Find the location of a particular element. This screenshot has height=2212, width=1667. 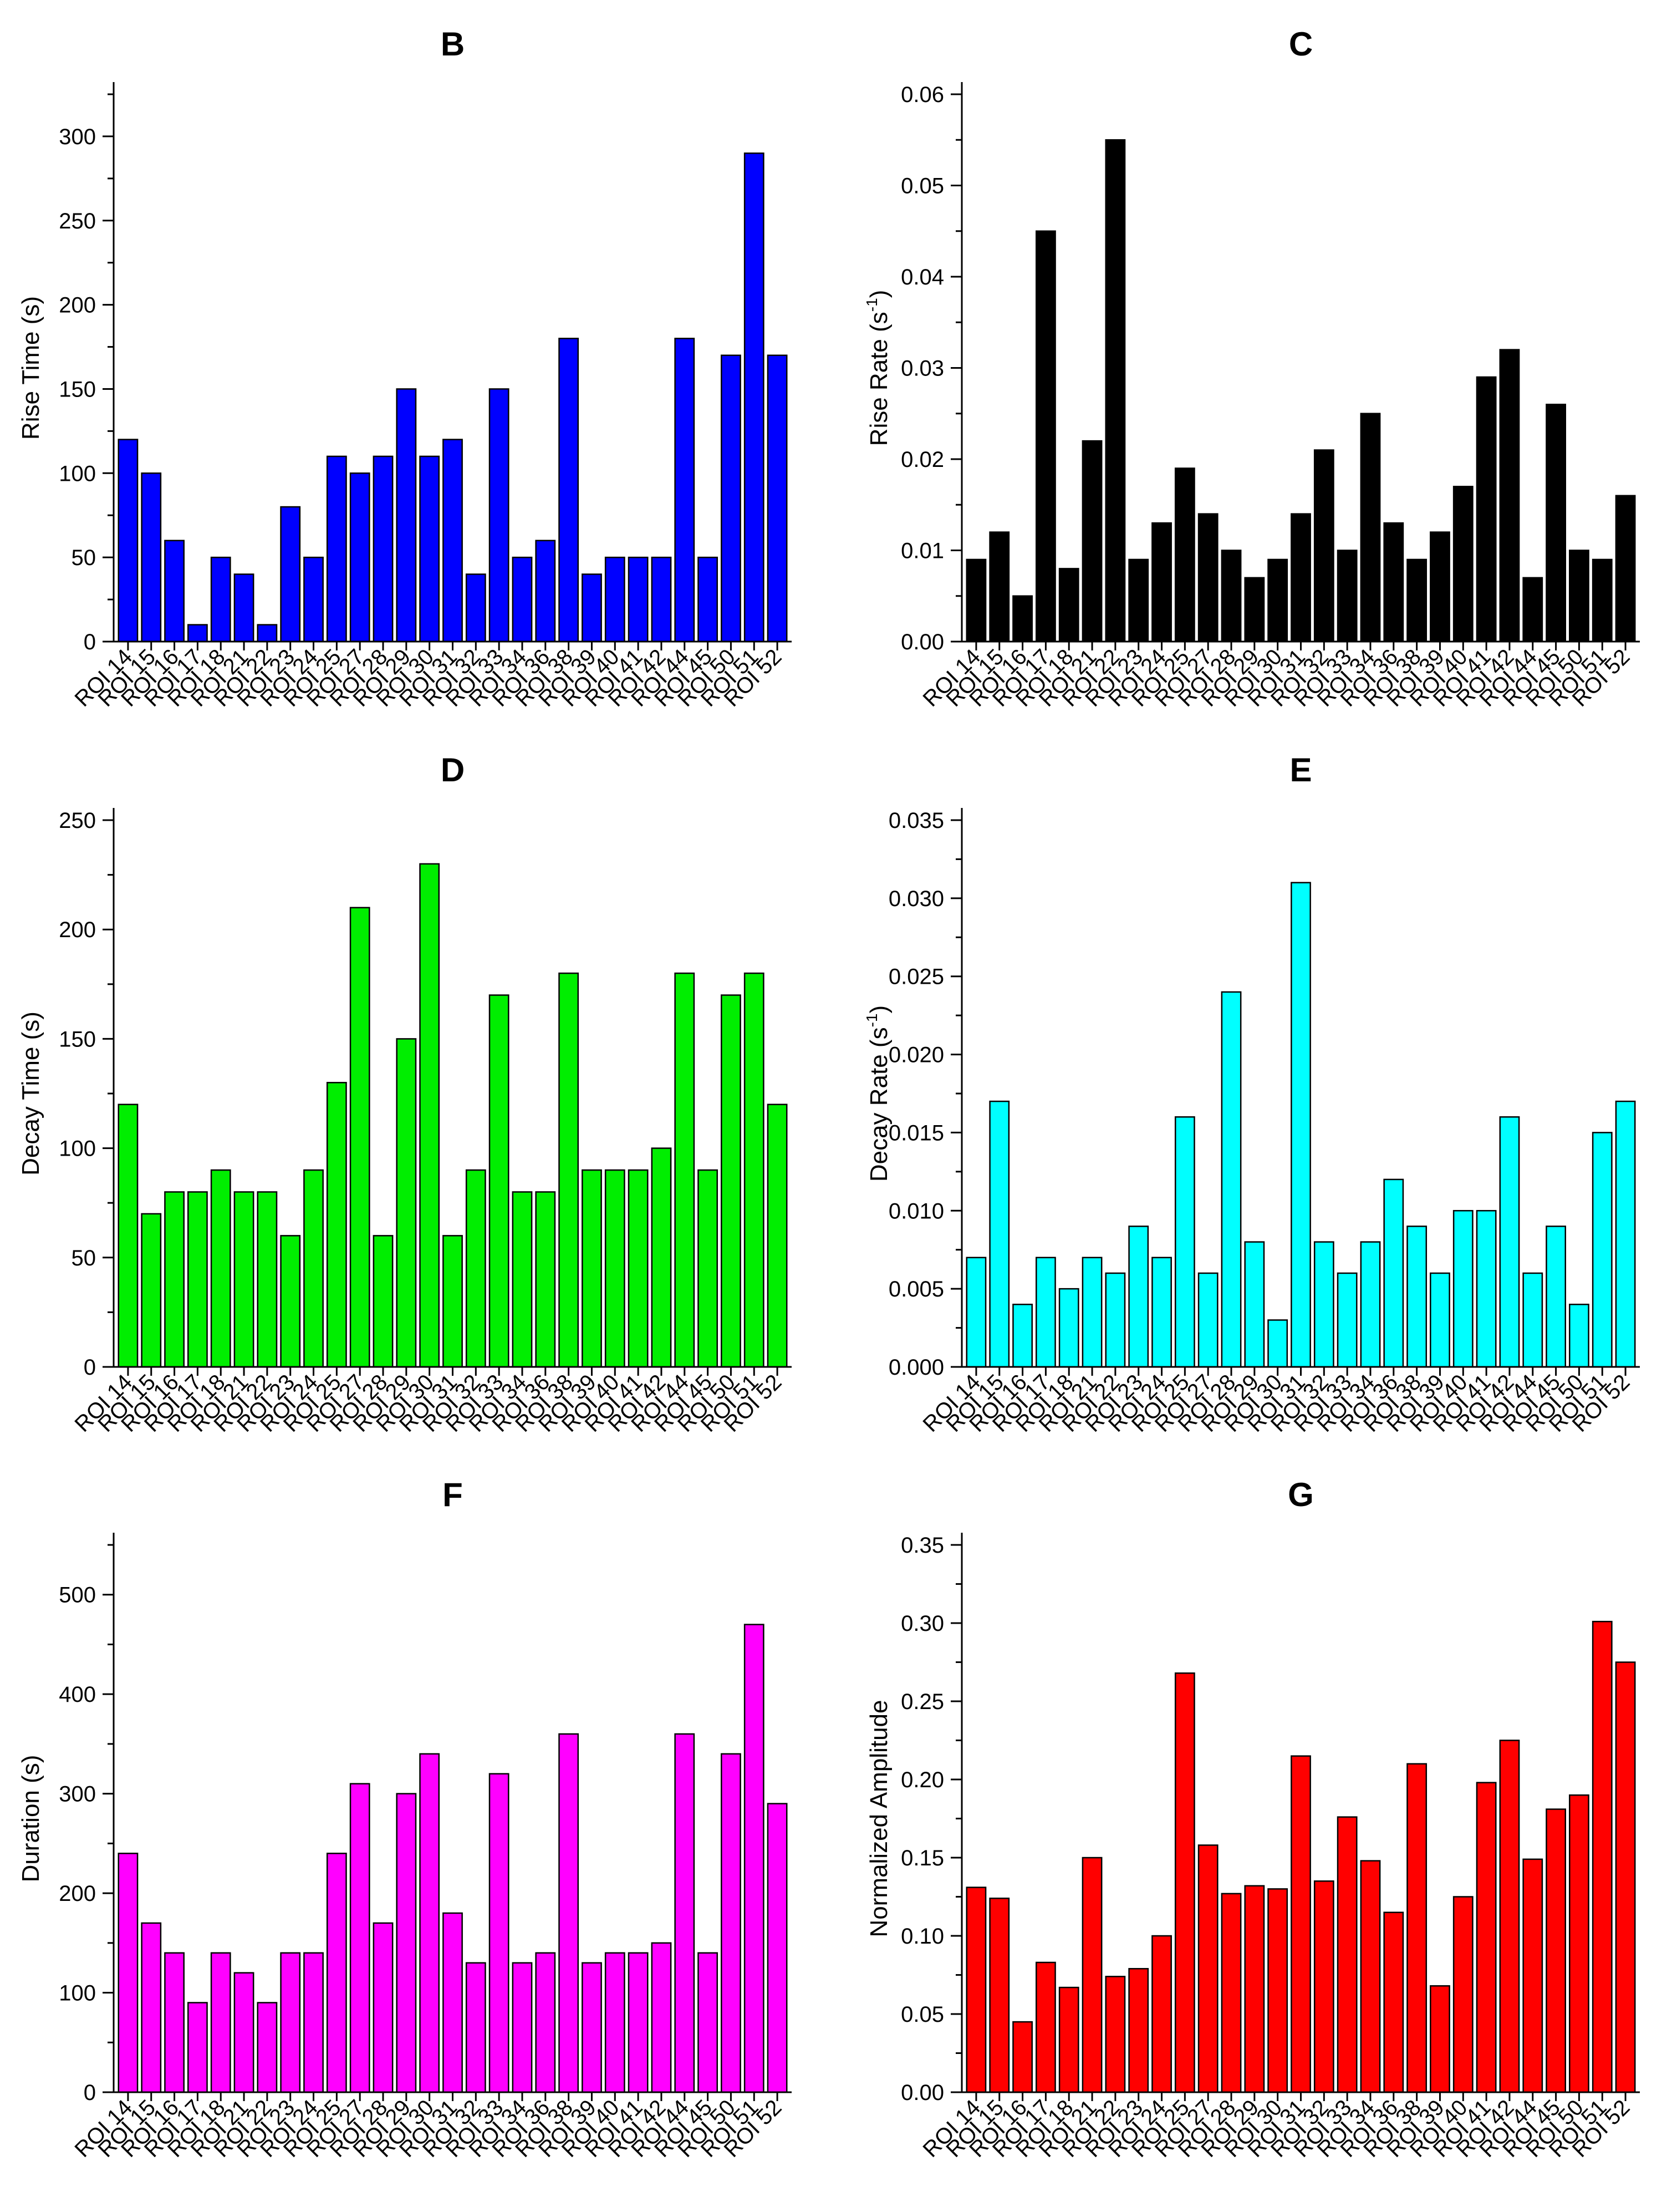

chart-title: B is located at coordinates (453, 44).